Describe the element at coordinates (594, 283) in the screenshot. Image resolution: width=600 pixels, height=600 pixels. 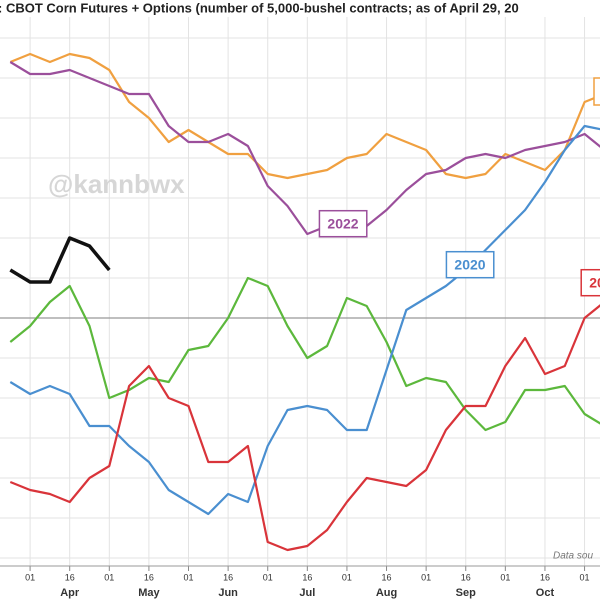
I see `series-label: 20` at that location.